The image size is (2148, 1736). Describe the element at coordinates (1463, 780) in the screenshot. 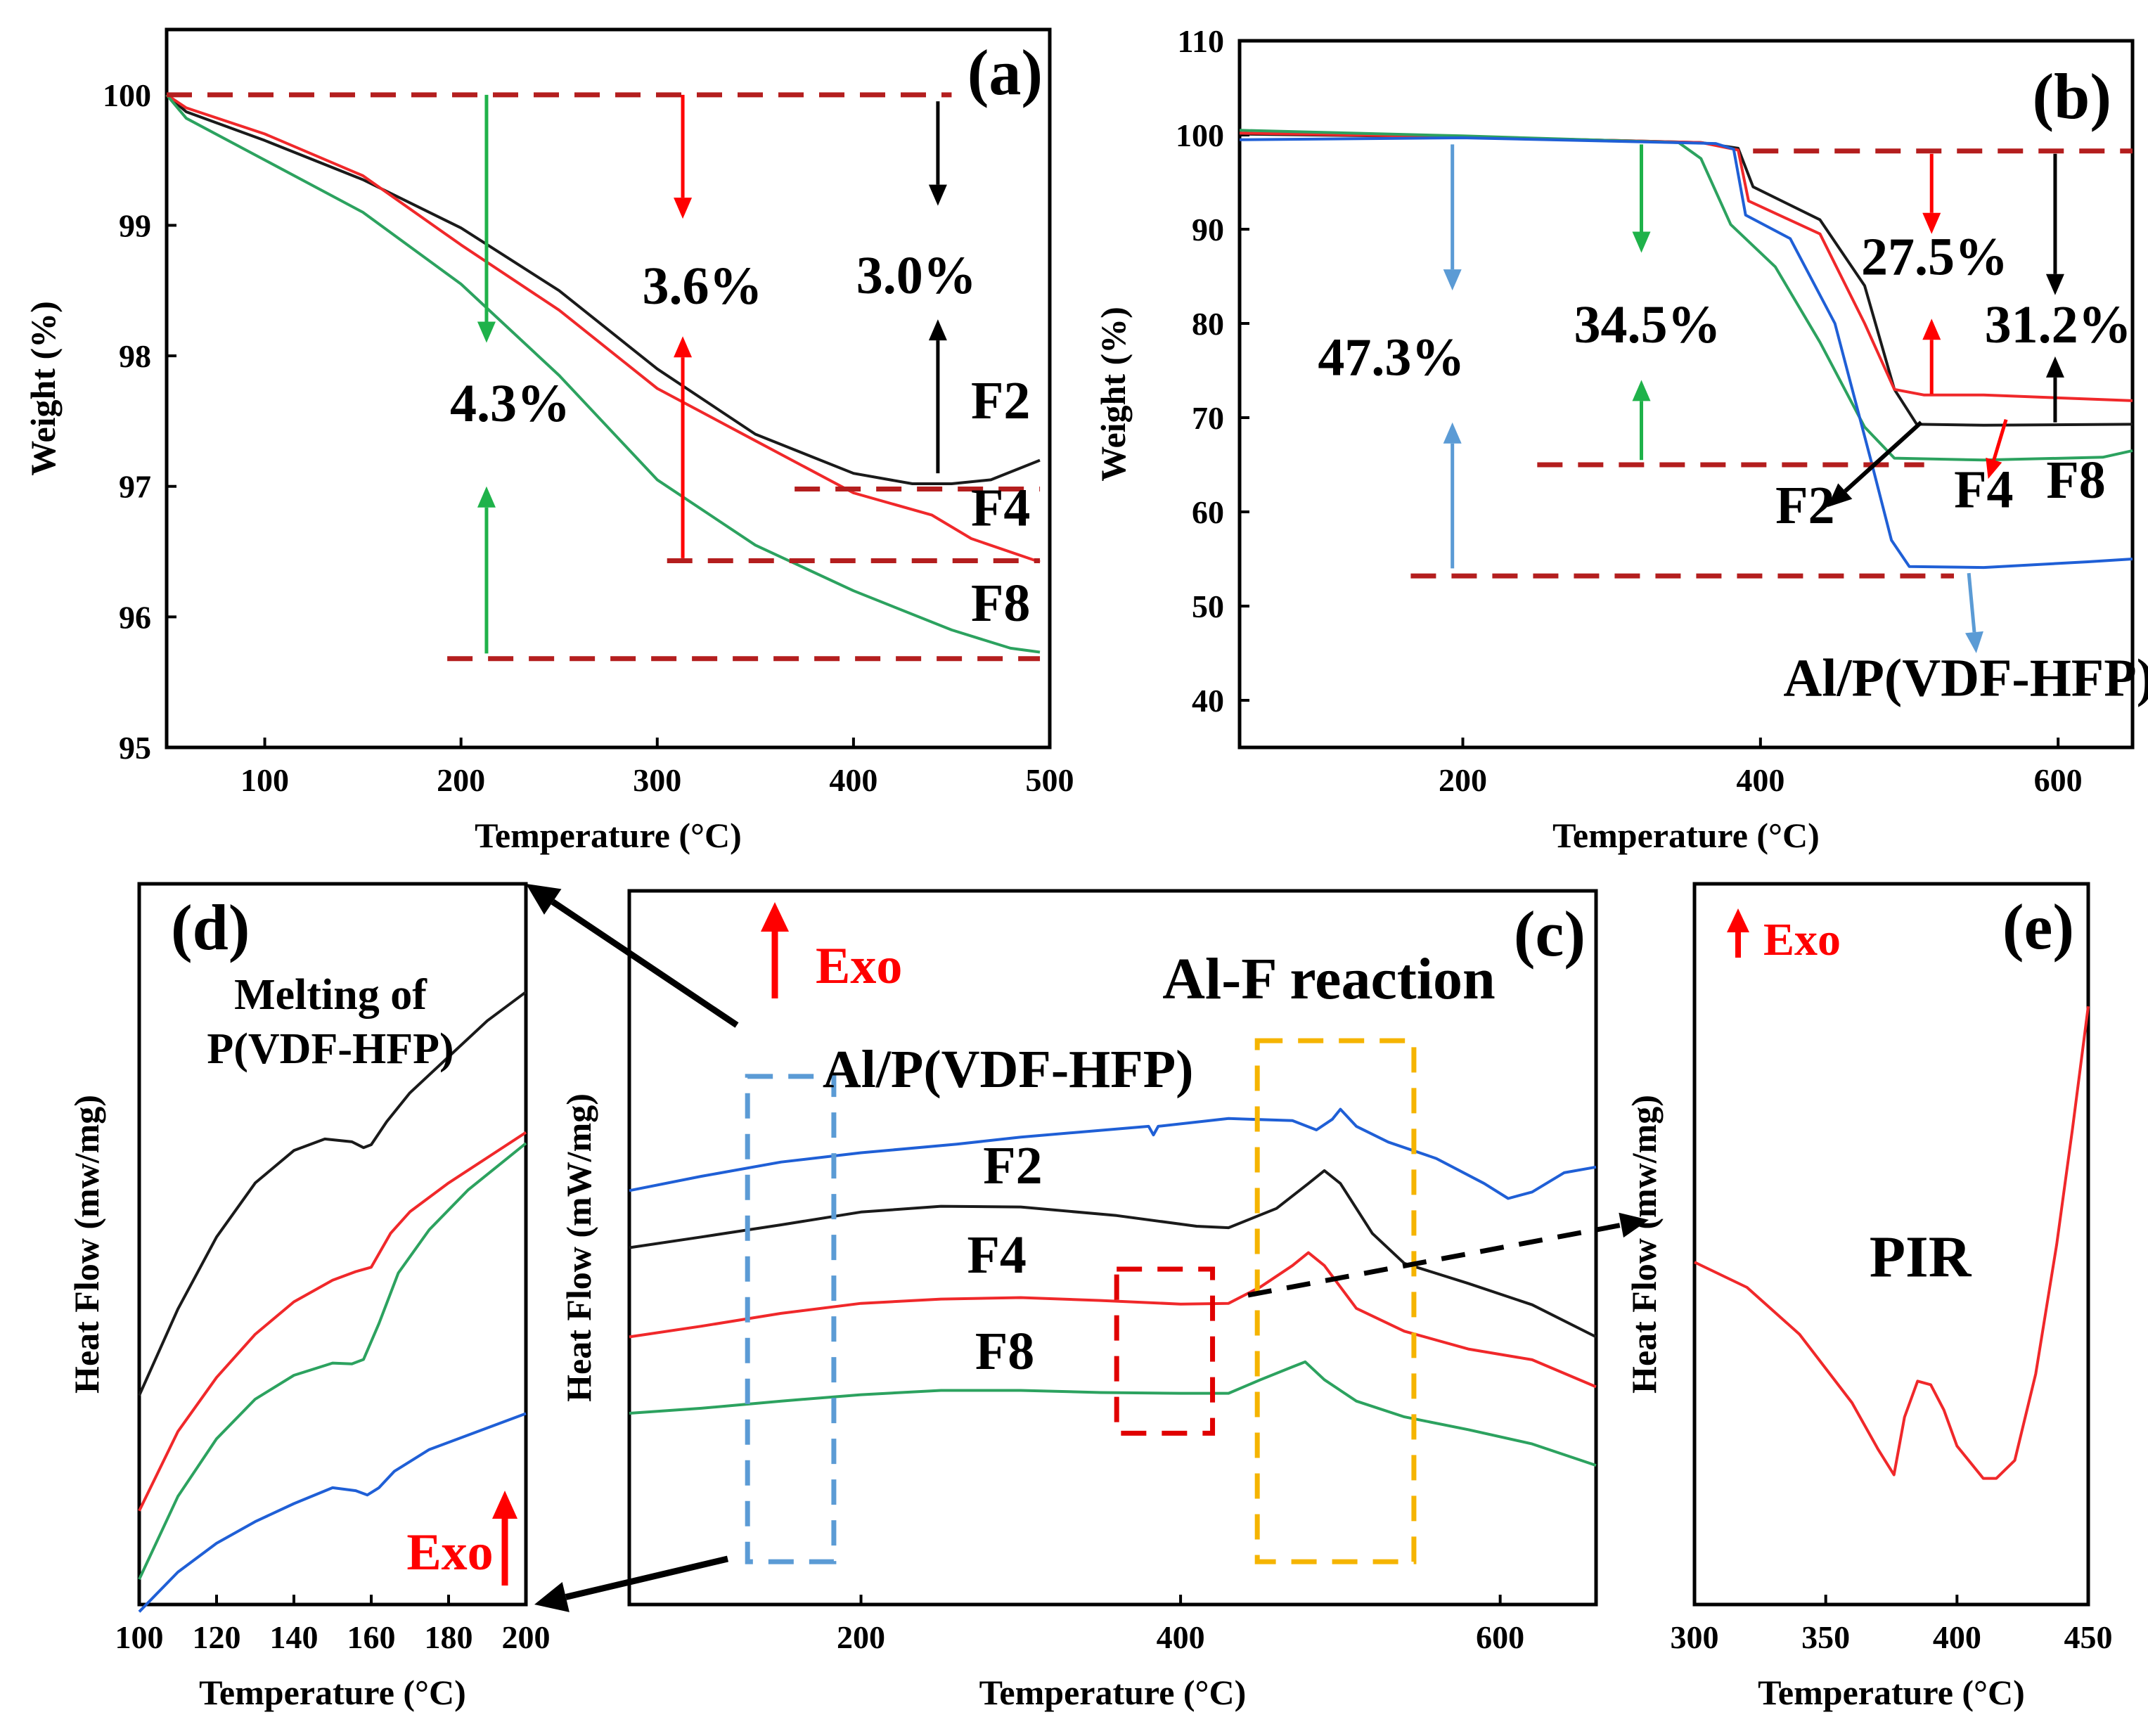

I see `x-tick-label-b-200: 200` at that location.